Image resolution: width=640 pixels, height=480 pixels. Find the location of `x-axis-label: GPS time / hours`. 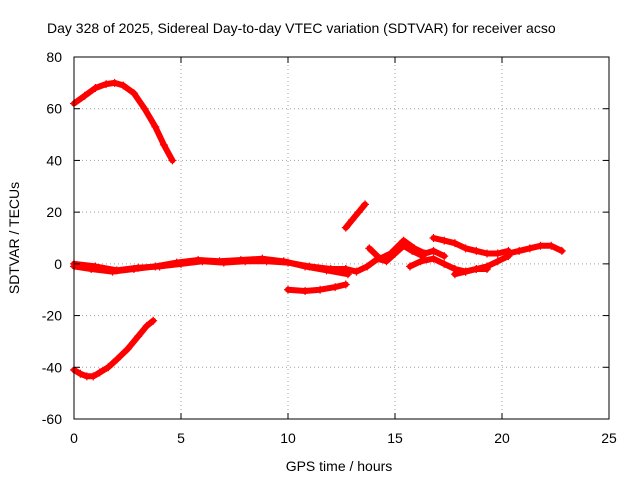

x-axis-label: GPS time / hours is located at coordinates (339, 466).